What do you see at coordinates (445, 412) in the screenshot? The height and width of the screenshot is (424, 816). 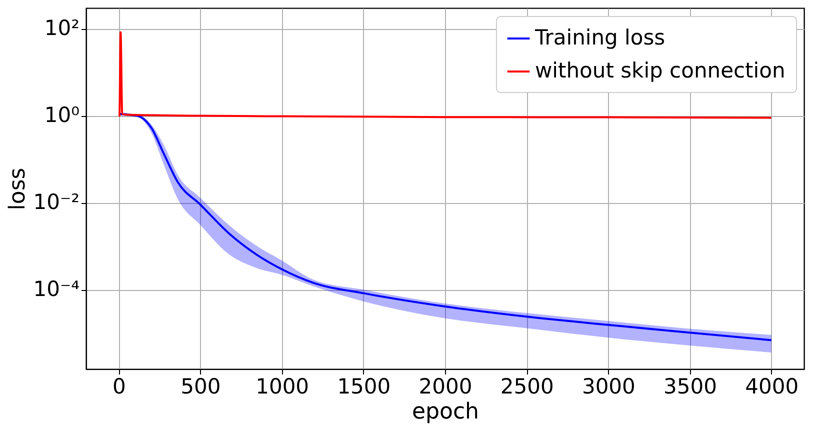 I see `x-axis-title: epoch` at bounding box center [445, 412].